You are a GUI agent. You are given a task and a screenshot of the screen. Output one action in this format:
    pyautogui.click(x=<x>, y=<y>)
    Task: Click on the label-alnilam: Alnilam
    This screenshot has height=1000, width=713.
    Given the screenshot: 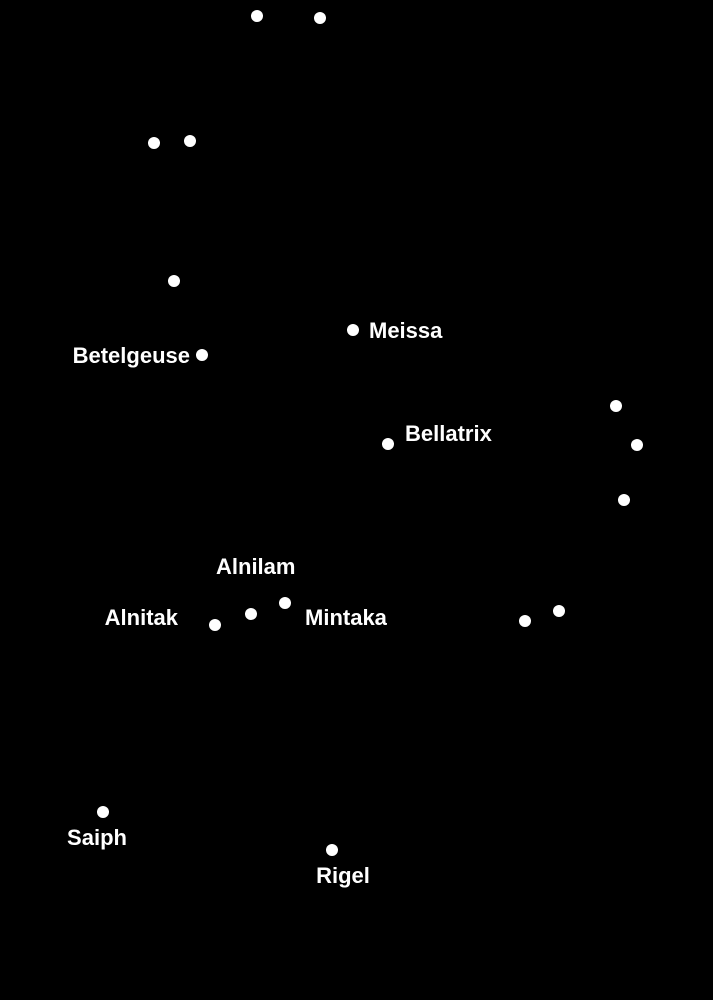 What is the action you would take?
    pyautogui.click(x=255, y=566)
    